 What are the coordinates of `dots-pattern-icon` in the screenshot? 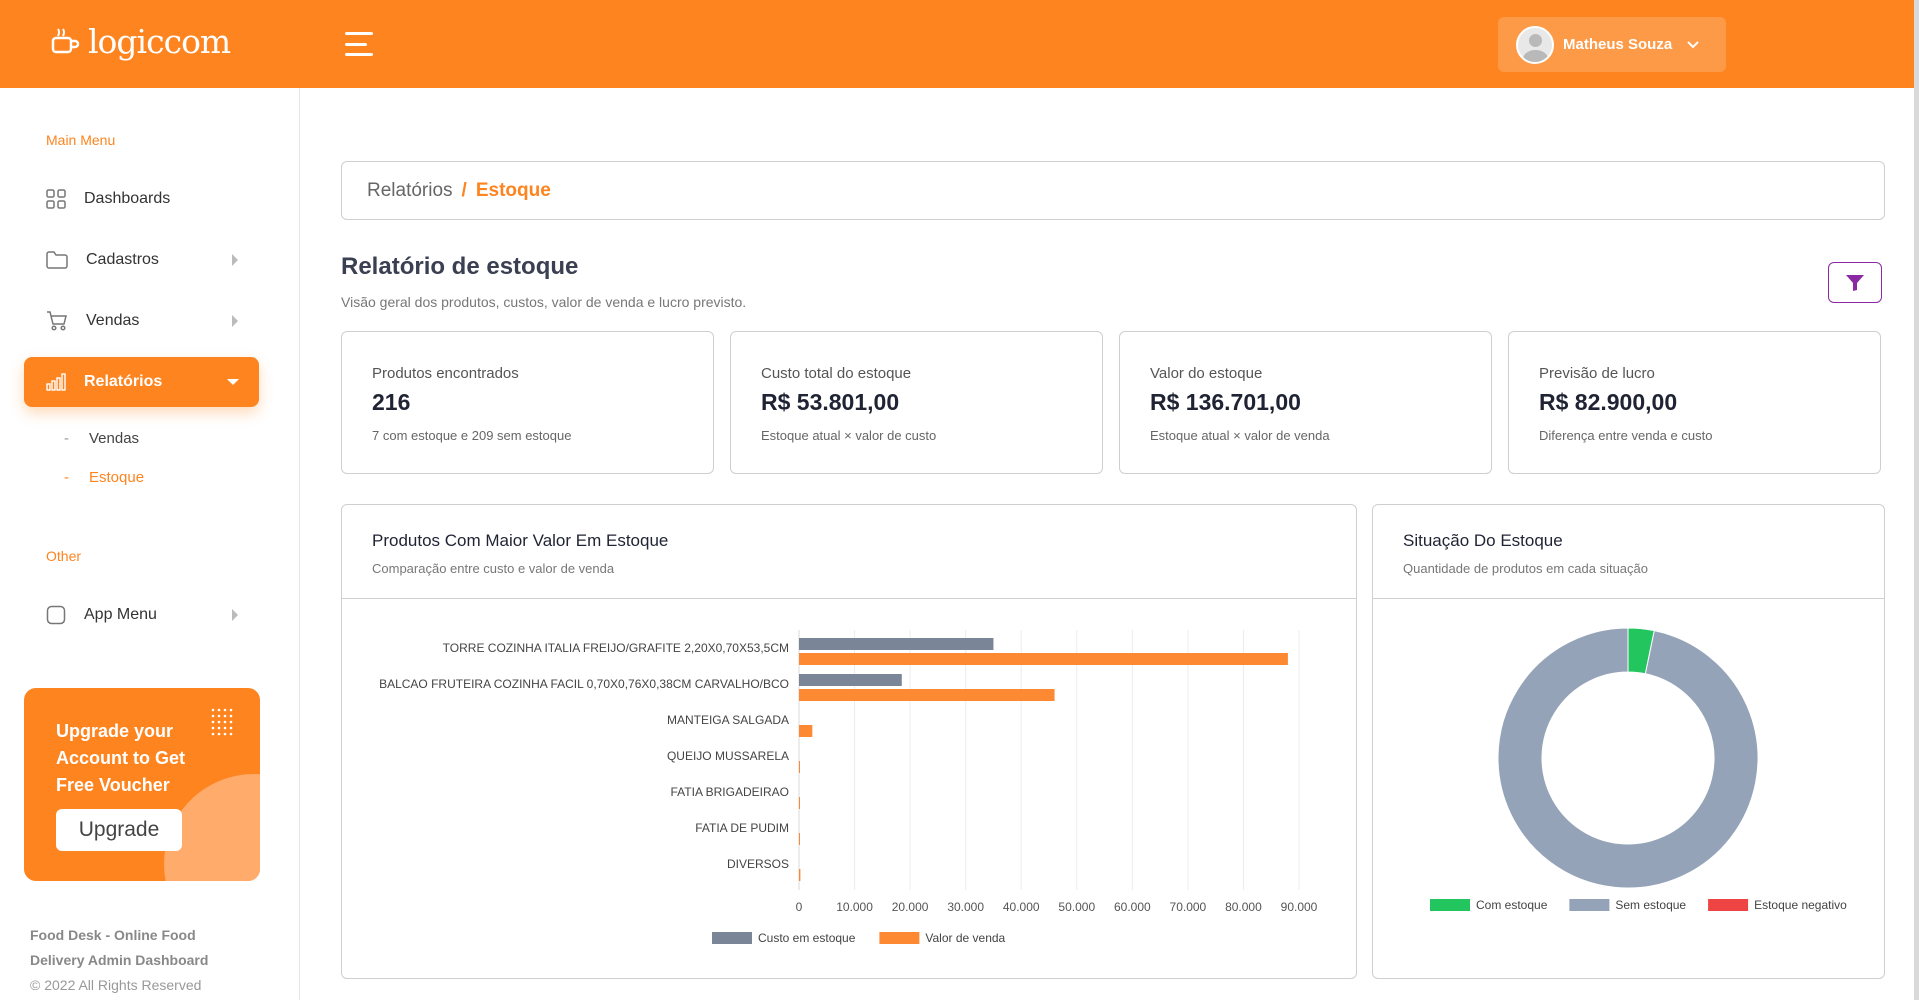 It's located at (222, 722).